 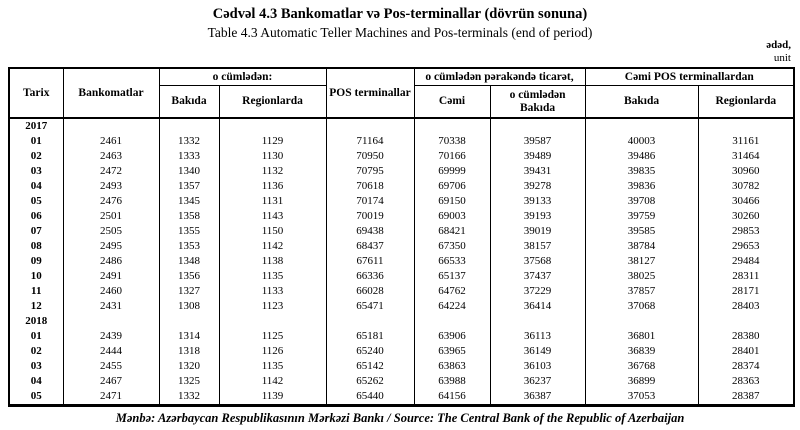 I want to click on data-cell: 36149, so click(x=537, y=351).